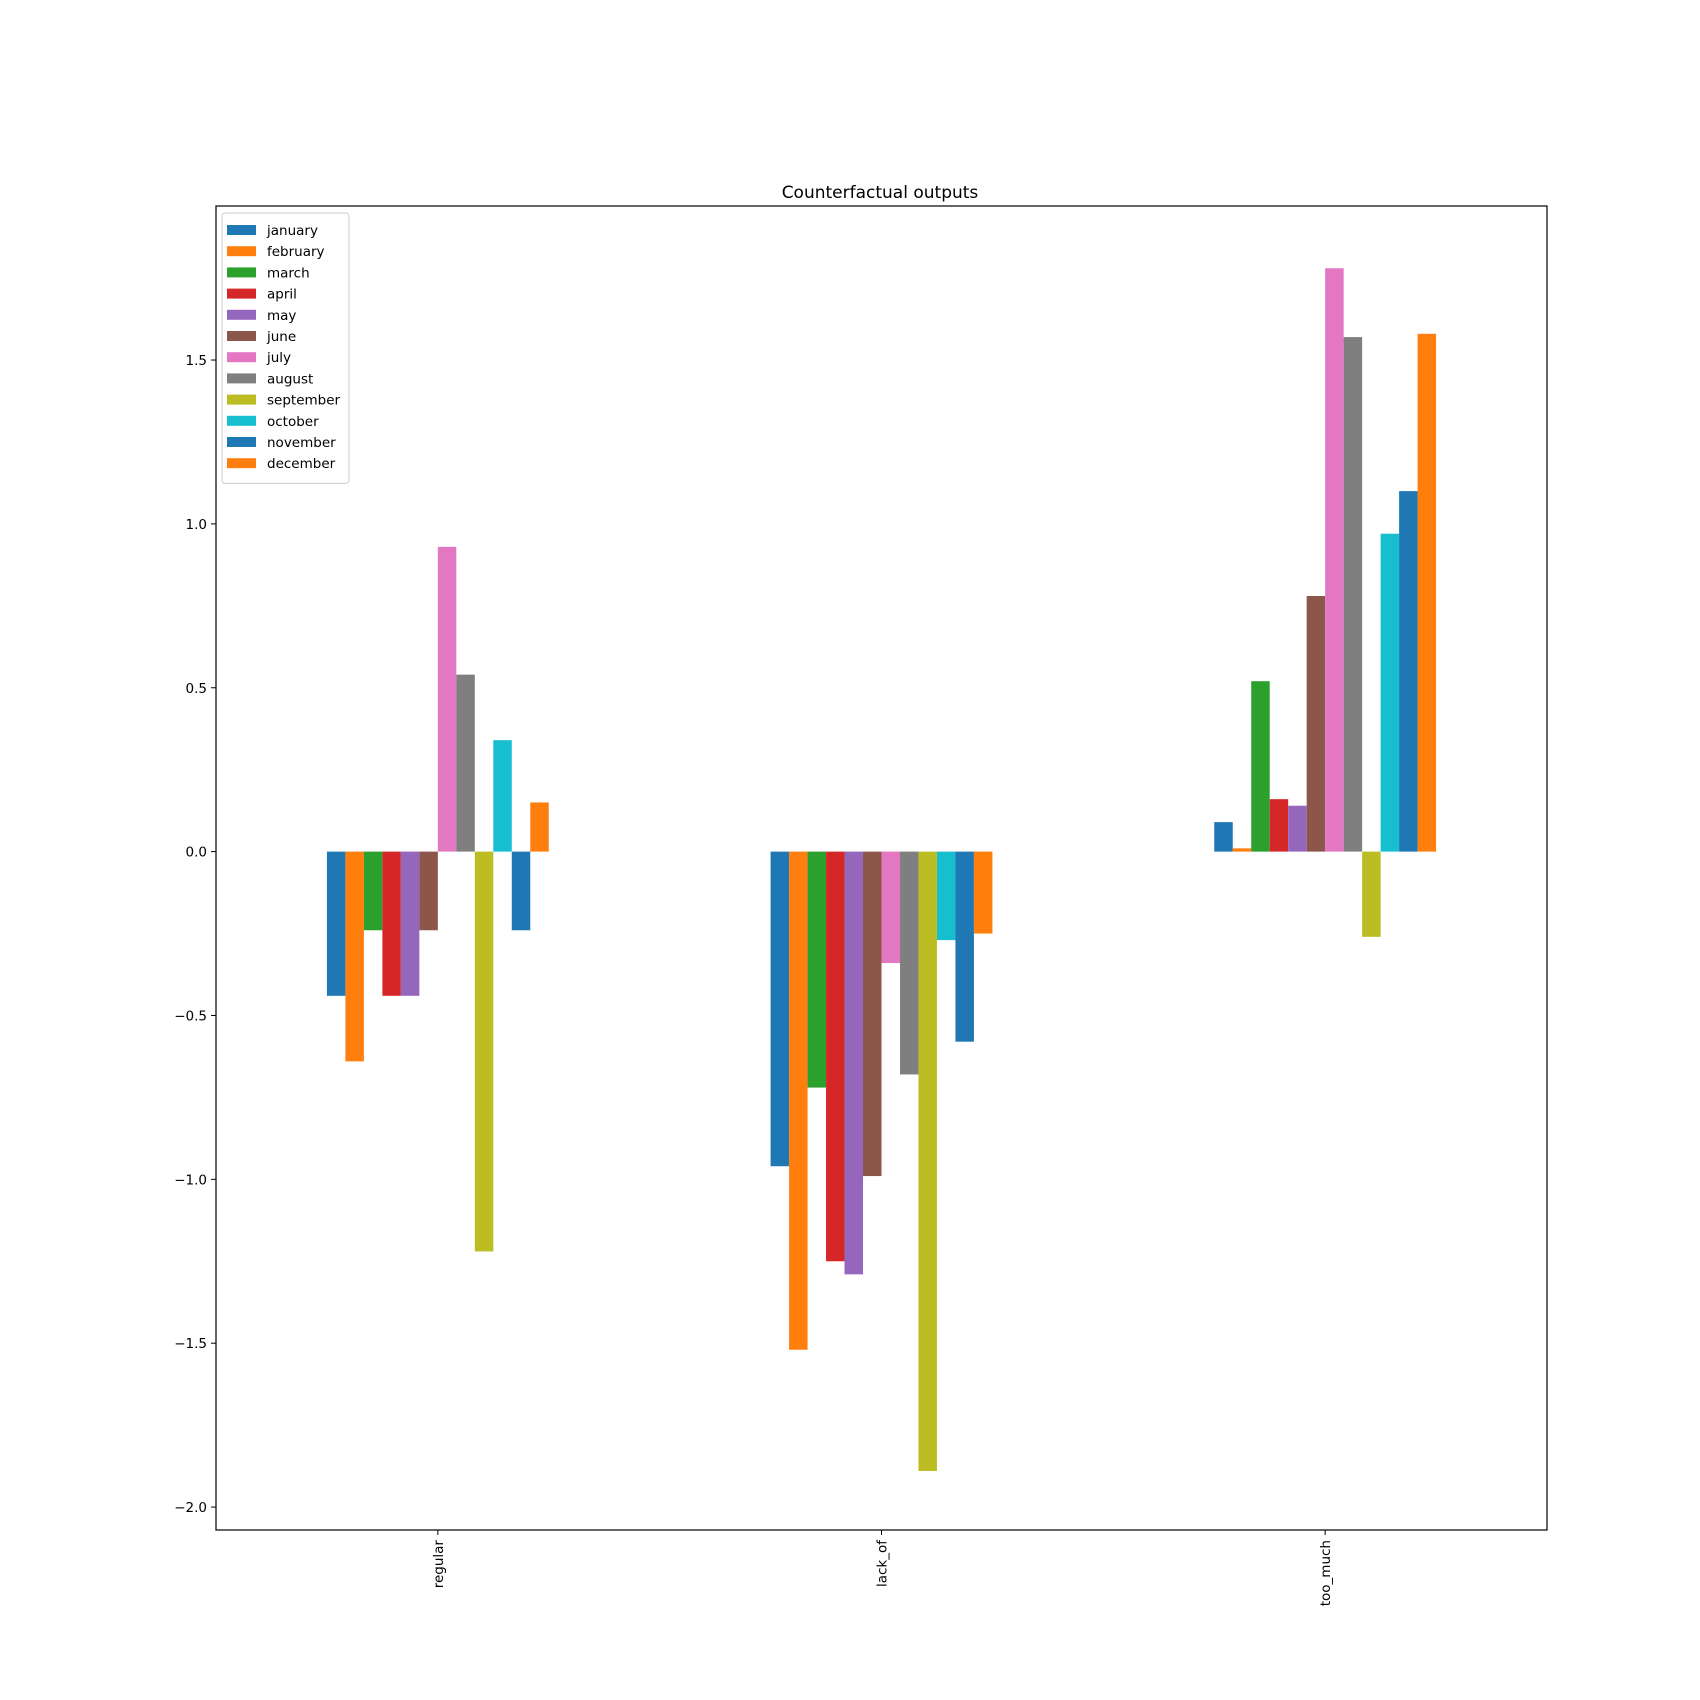  What do you see at coordinates (502, 796) in the screenshot?
I see `bar-october-regular` at bounding box center [502, 796].